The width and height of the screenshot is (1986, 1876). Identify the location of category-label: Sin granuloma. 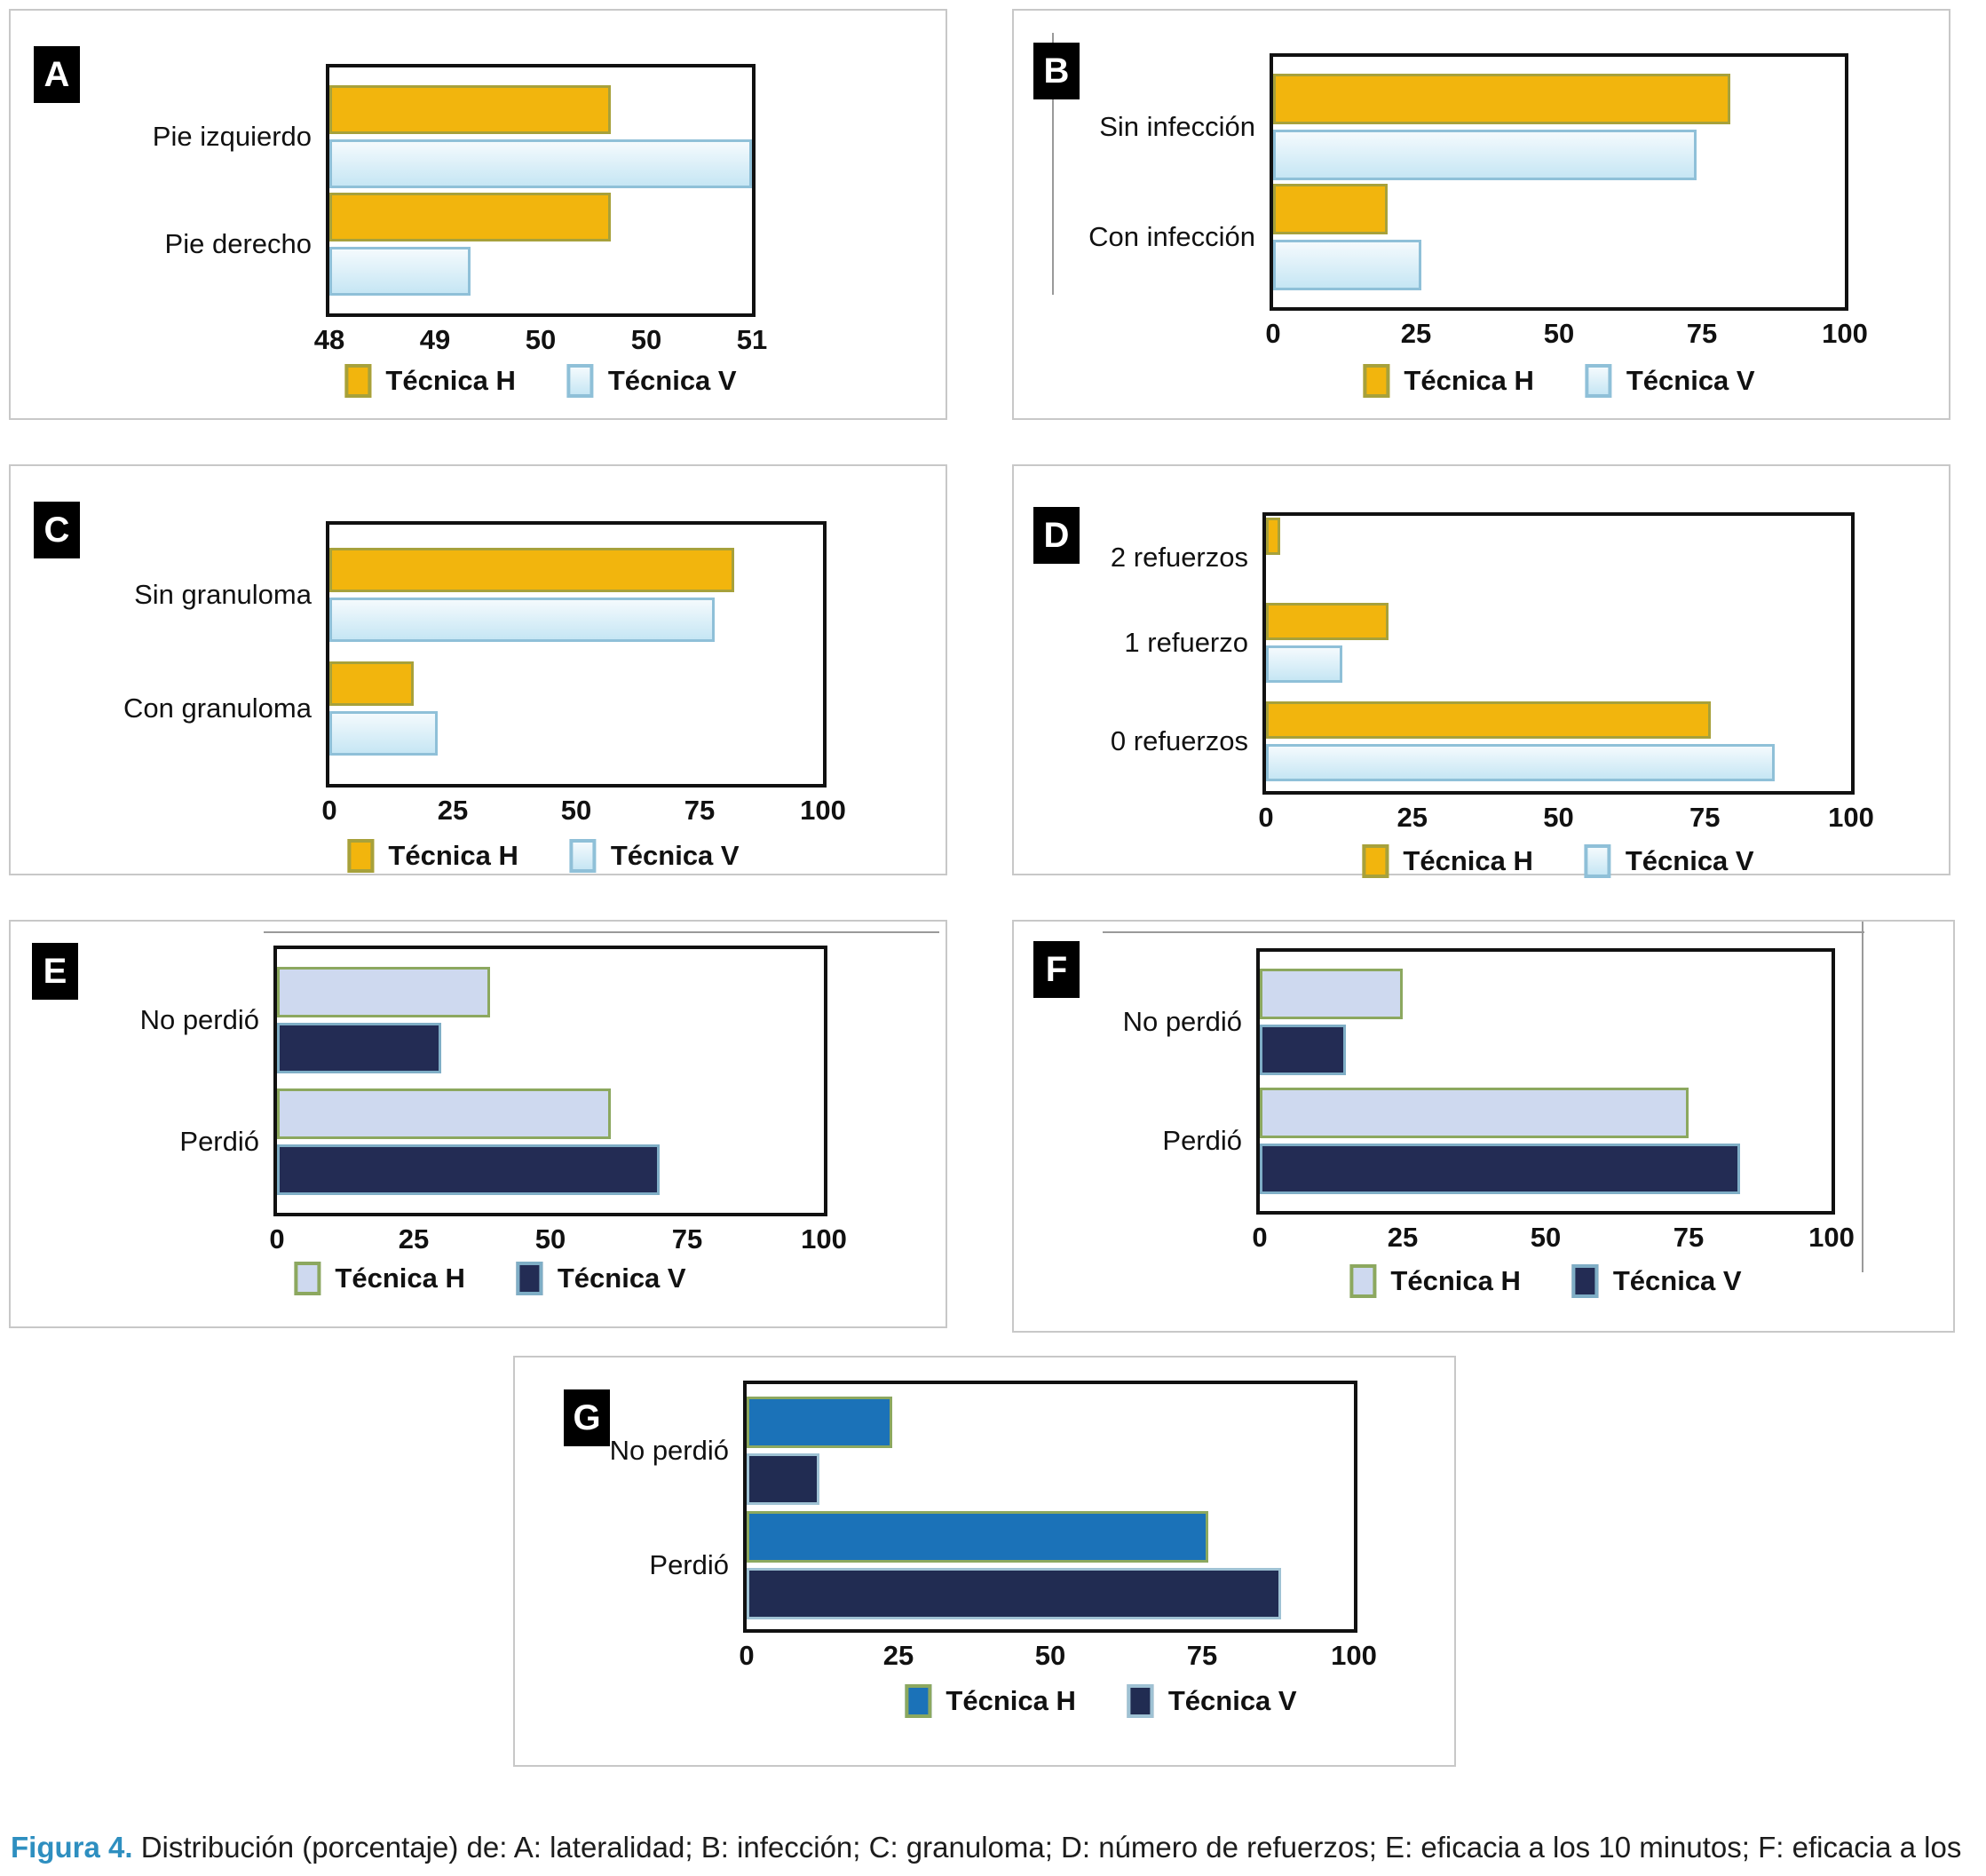
(223, 594).